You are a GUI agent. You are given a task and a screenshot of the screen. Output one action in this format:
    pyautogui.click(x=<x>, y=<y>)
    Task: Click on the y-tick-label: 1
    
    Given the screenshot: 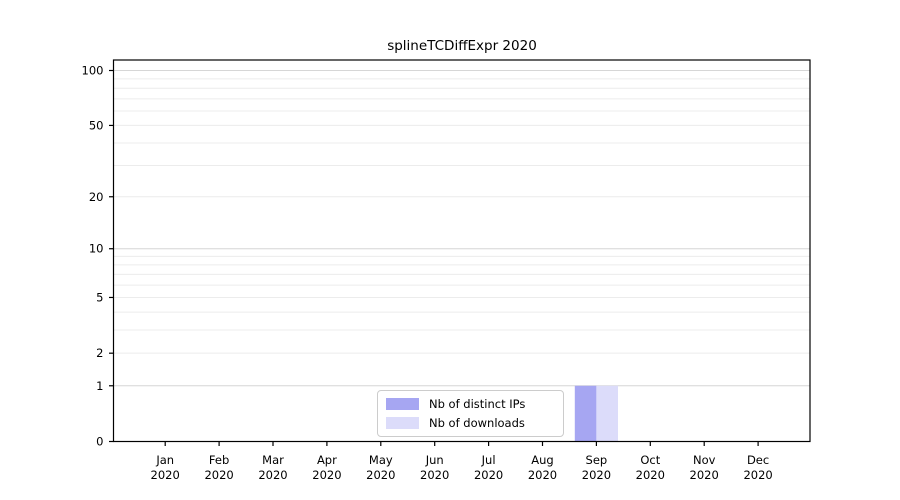 What is the action you would take?
    pyautogui.click(x=99, y=386)
    